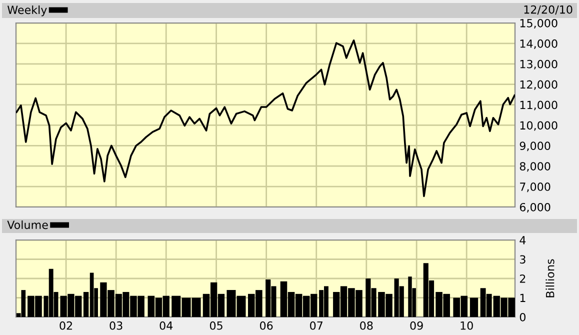  What do you see at coordinates (548, 10) in the screenshot?
I see `text: 12/20/10` at bounding box center [548, 10].